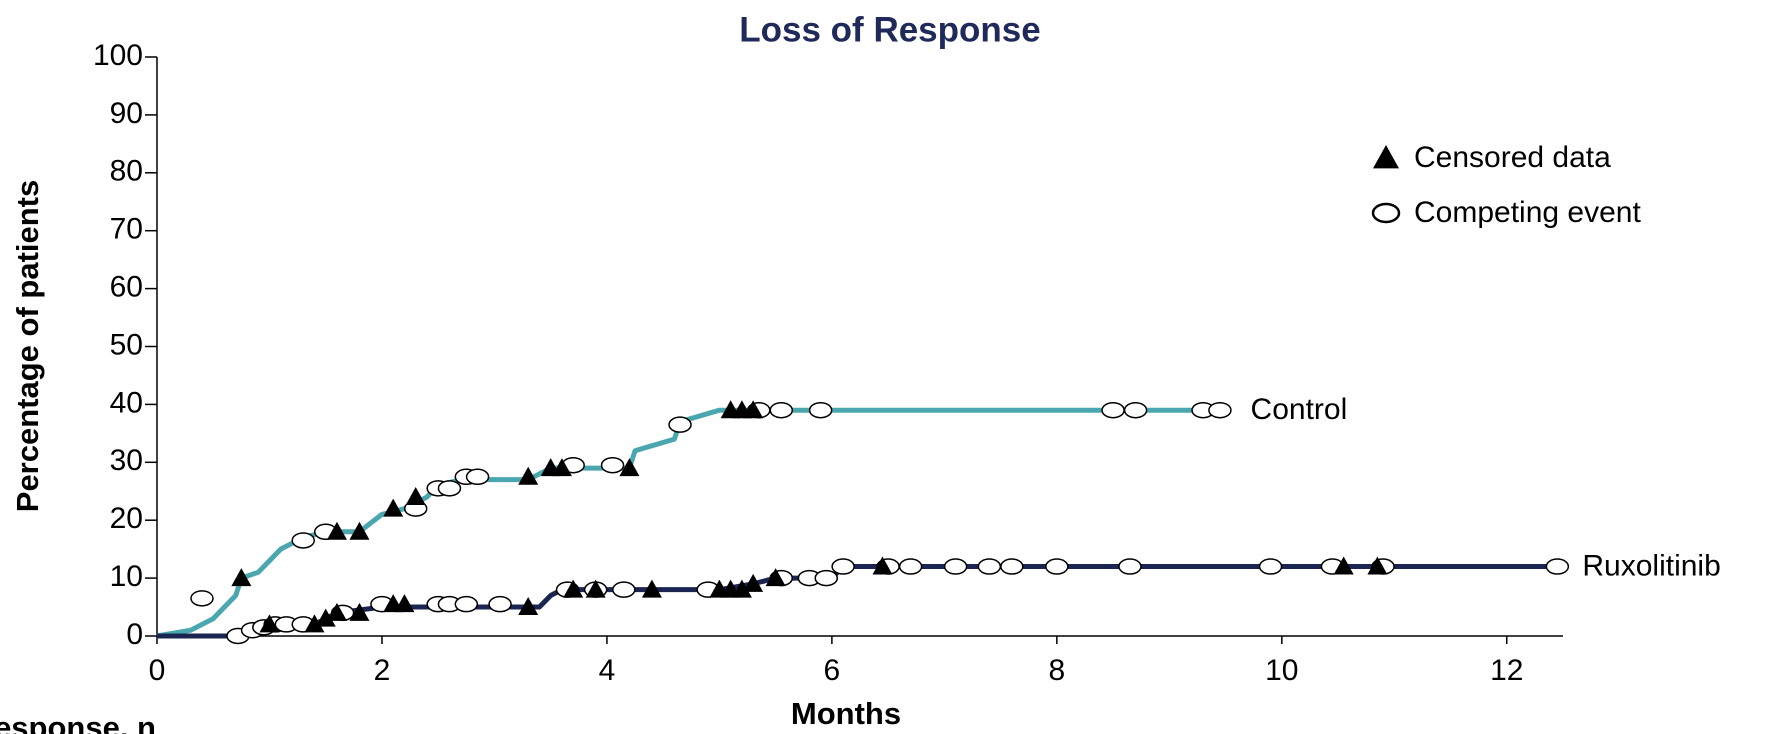 The width and height of the screenshot is (1780, 734). I want to click on y-tick-label: 100, so click(118, 55).